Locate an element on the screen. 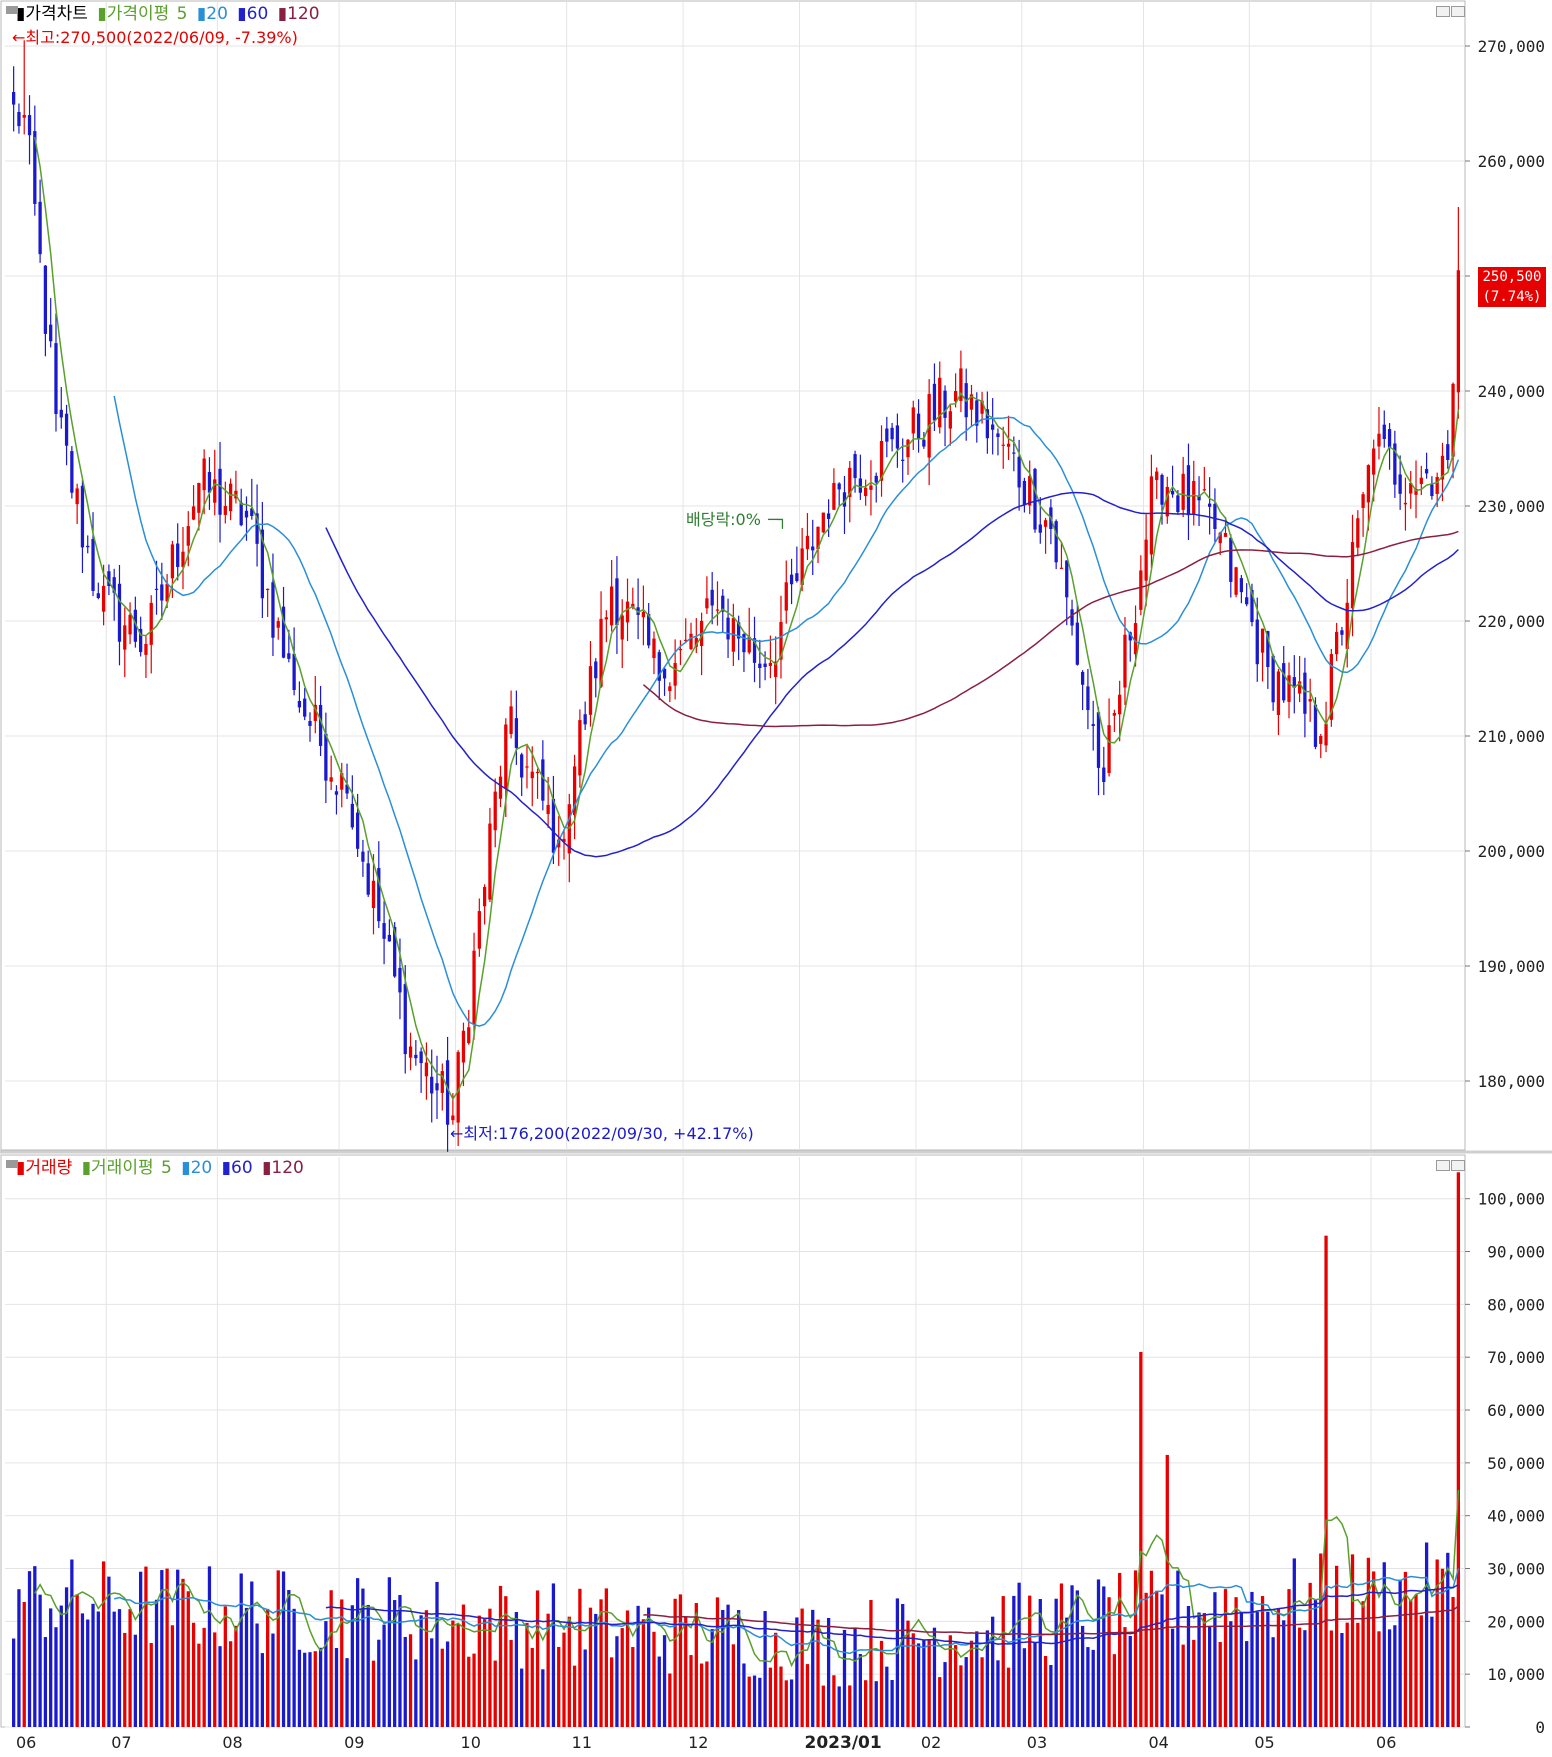 Image resolution: width=1552 pixels, height=1757 pixels. volume-panel-minimize-button is located at coordinates (1443, 1165).